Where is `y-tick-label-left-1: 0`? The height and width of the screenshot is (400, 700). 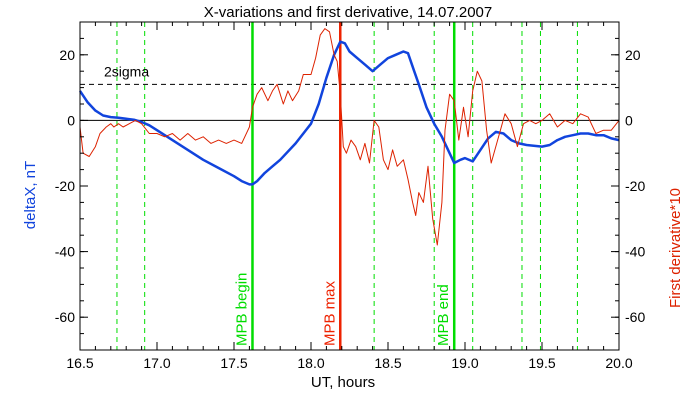 y-tick-label-left-1: 0 is located at coordinates (71, 120).